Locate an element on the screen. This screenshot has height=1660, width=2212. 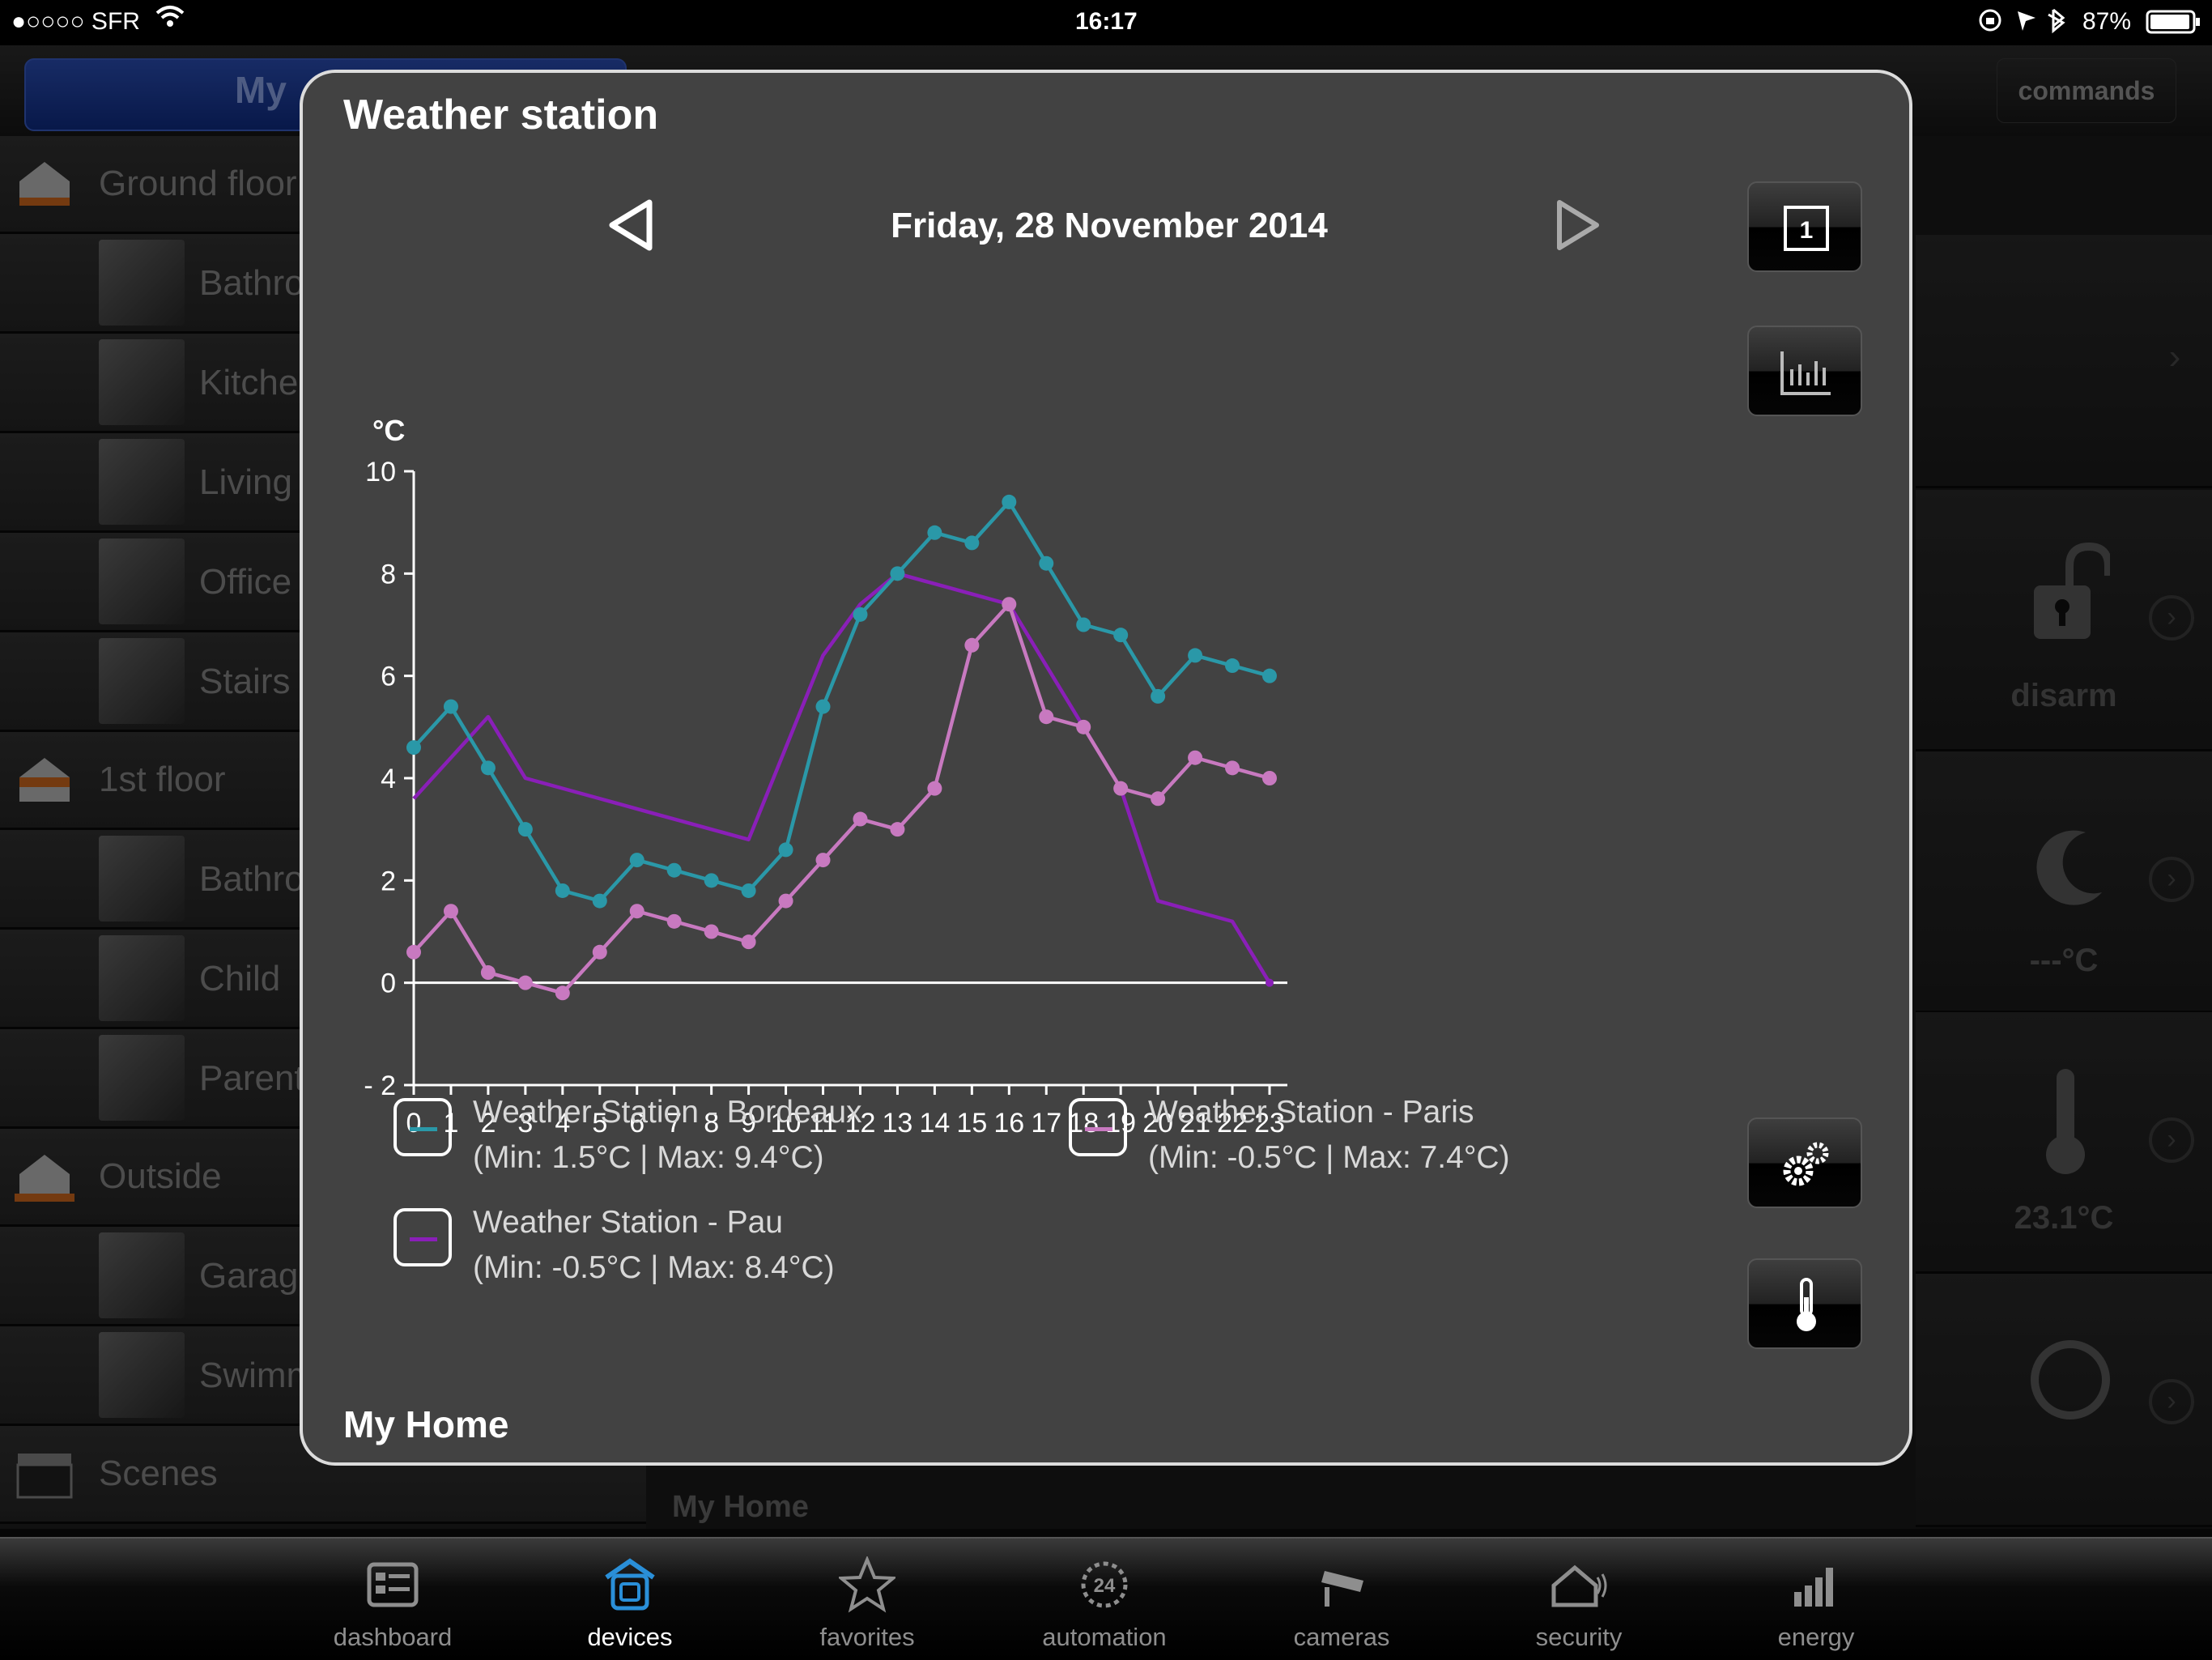
clapperboard-icon is located at coordinates (44, 1477).